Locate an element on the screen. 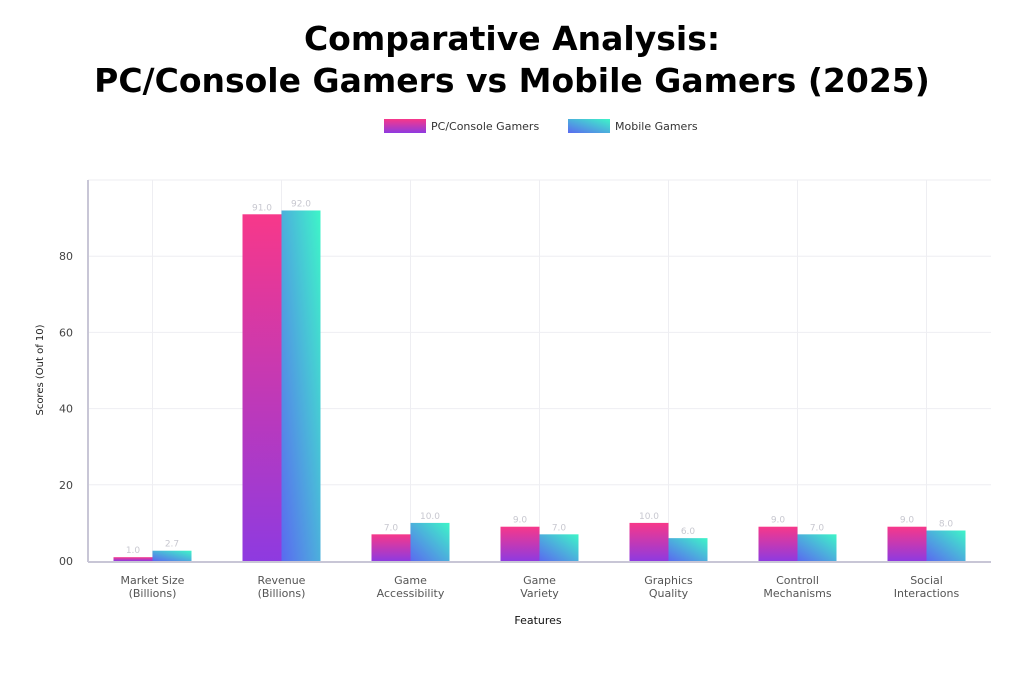 This screenshot has width=1024, height=686. x-tick-label: Market Size is located at coordinates (153, 580).